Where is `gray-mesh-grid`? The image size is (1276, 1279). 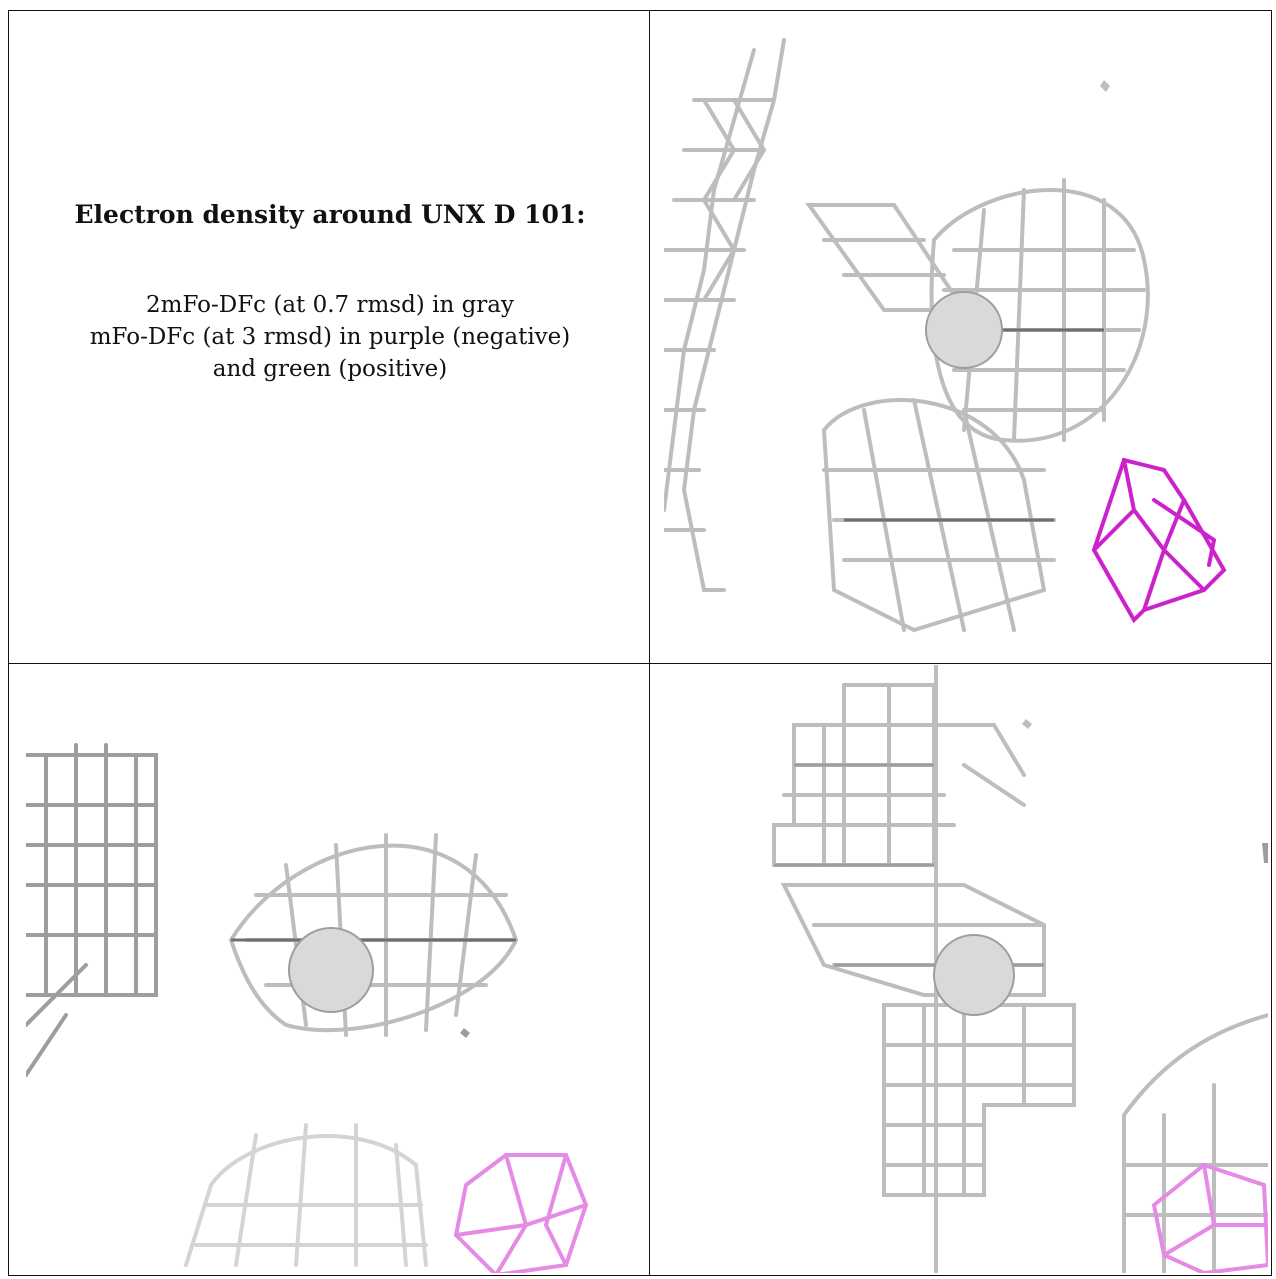
gray-mesh-grid is located at coordinates (924, 969).